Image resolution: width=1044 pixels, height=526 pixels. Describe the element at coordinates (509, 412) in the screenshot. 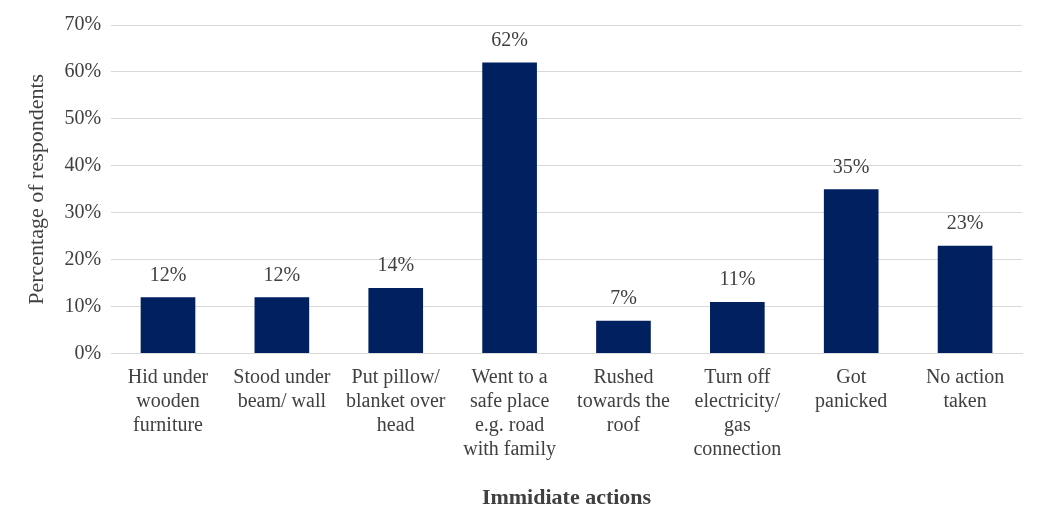

I see `x-tick-label: Went to a safe place e.g. road with family` at that location.